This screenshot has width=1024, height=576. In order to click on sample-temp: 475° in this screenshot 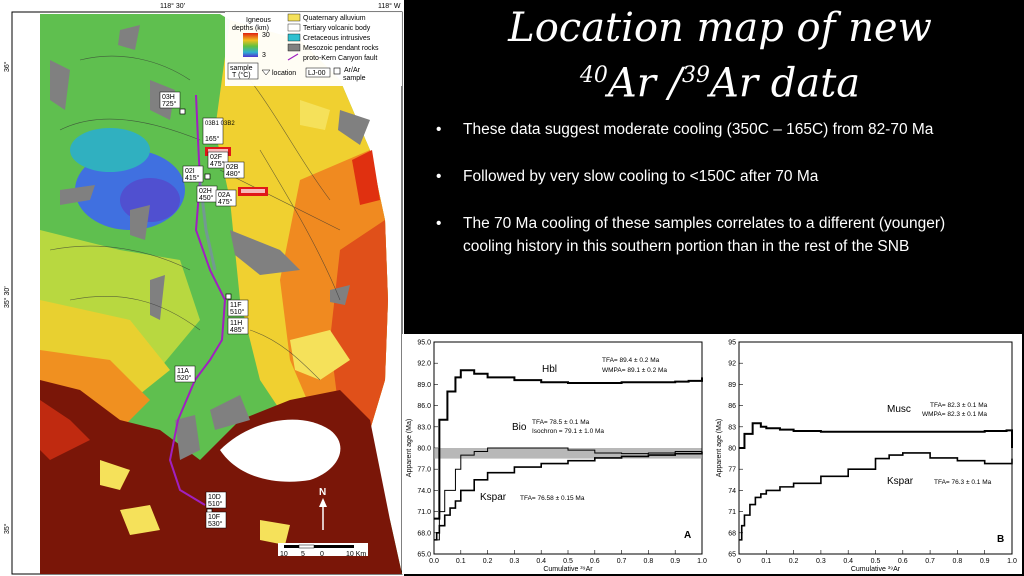, I will do `click(217, 164)`.